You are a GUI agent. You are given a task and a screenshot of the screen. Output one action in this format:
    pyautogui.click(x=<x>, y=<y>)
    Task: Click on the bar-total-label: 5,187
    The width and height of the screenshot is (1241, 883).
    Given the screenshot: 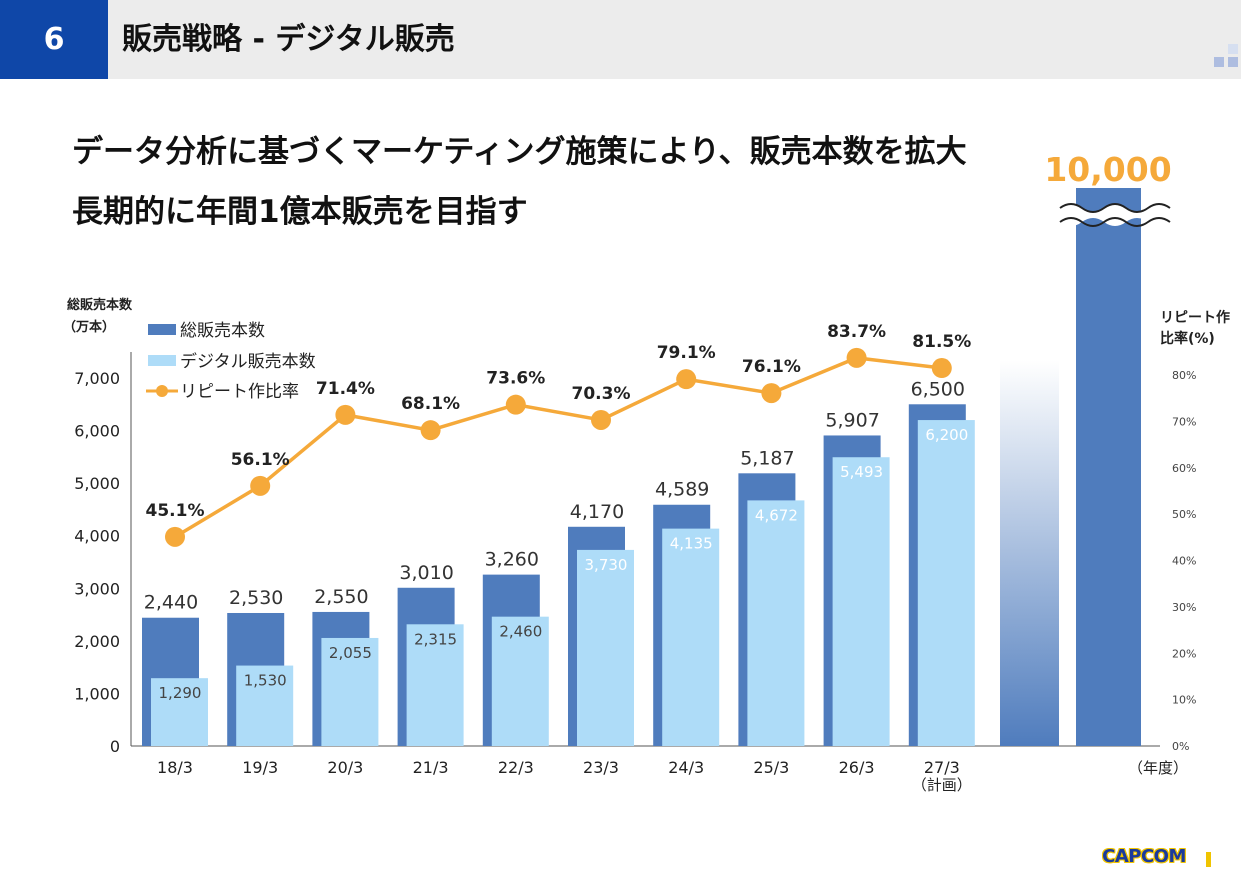 What is the action you would take?
    pyautogui.click(x=767, y=458)
    